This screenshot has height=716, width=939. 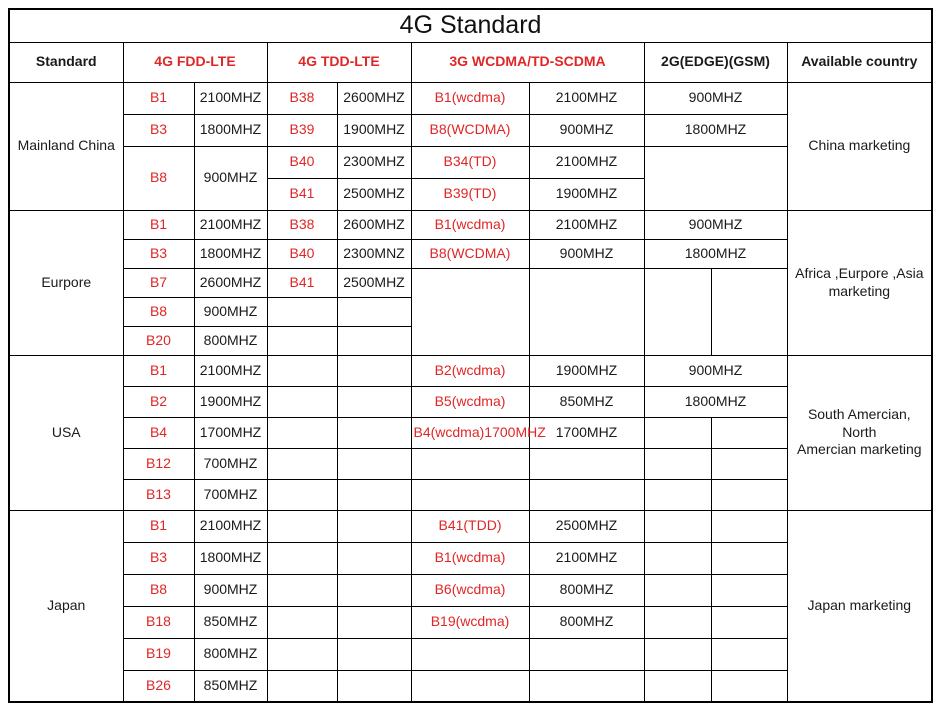 I want to click on band-cell: B12, so click(x=158, y=463).